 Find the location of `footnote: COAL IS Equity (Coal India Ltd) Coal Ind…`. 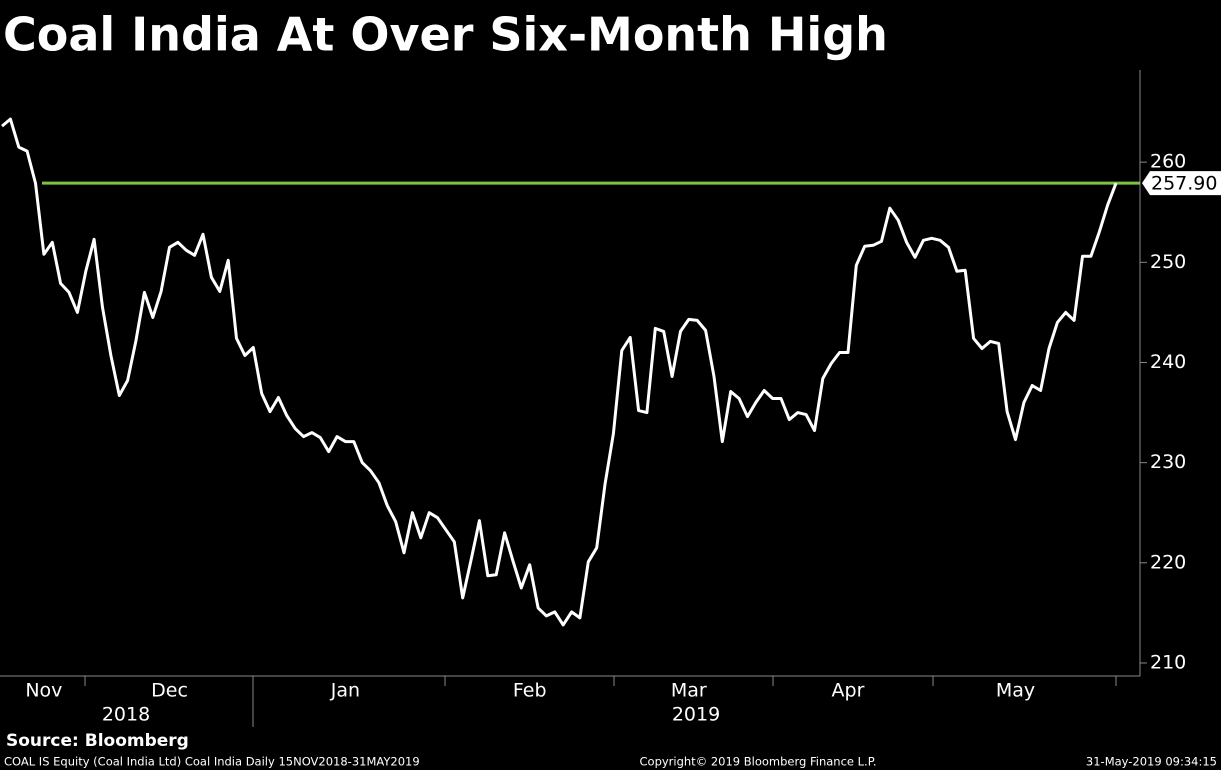

footnote: COAL IS Equity (Coal India Ltd) Coal Ind… is located at coordinates (212, 762).